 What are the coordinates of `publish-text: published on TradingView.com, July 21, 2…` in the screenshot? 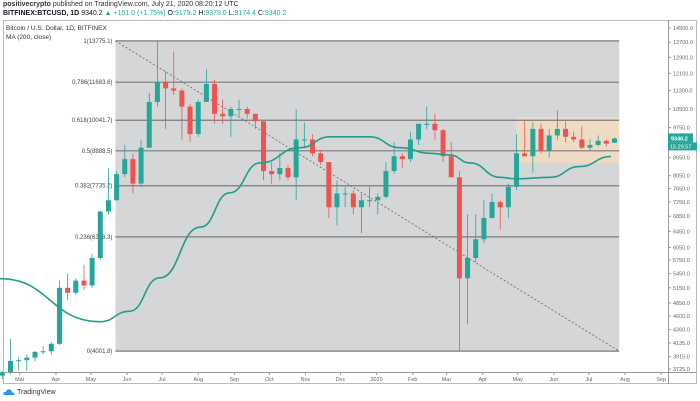 It's located at (145, 4).